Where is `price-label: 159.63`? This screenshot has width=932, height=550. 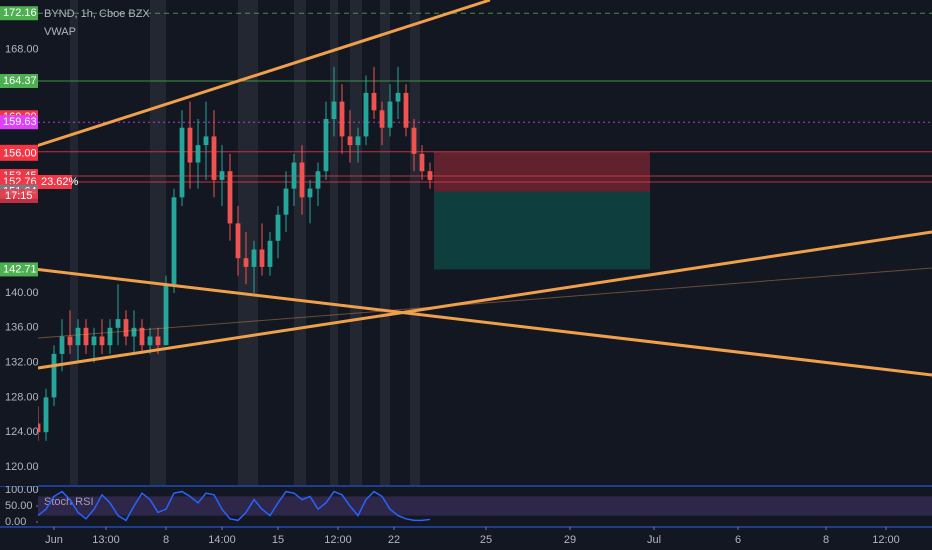 price-label: 159.63 is located at coordinates (20, 122).